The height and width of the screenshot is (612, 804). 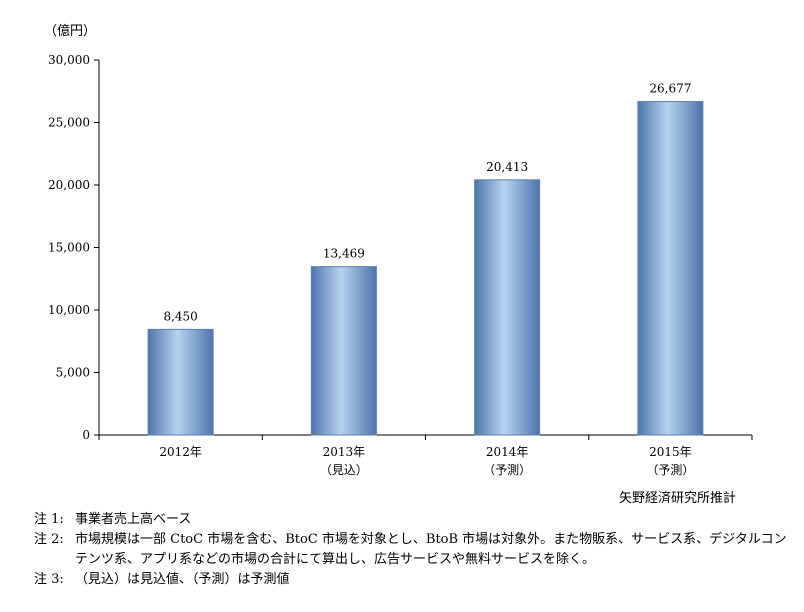 What do you see at coordinates (86, 435) in the screenshot?
I see `y-tick-label: 0` at bounding box center [86, 435].